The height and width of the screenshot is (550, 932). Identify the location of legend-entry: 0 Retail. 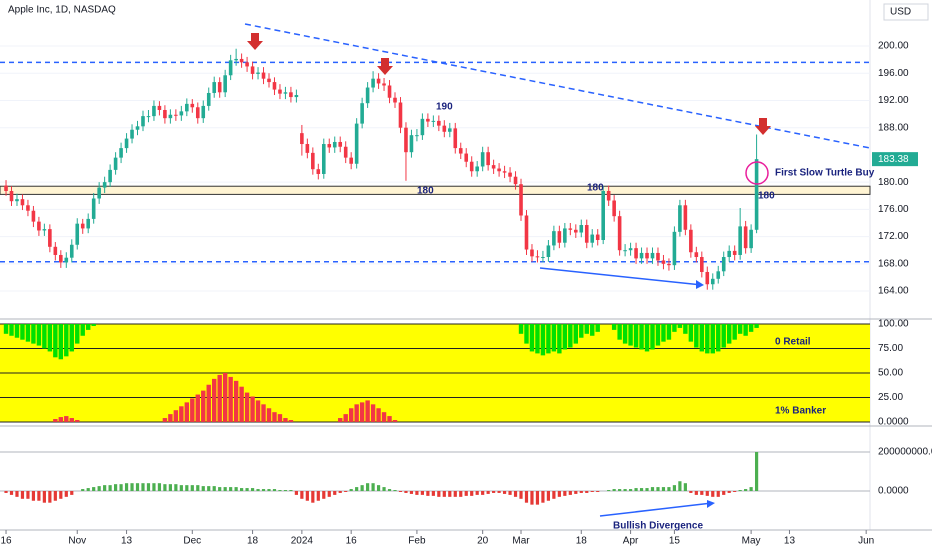
(793, 342).